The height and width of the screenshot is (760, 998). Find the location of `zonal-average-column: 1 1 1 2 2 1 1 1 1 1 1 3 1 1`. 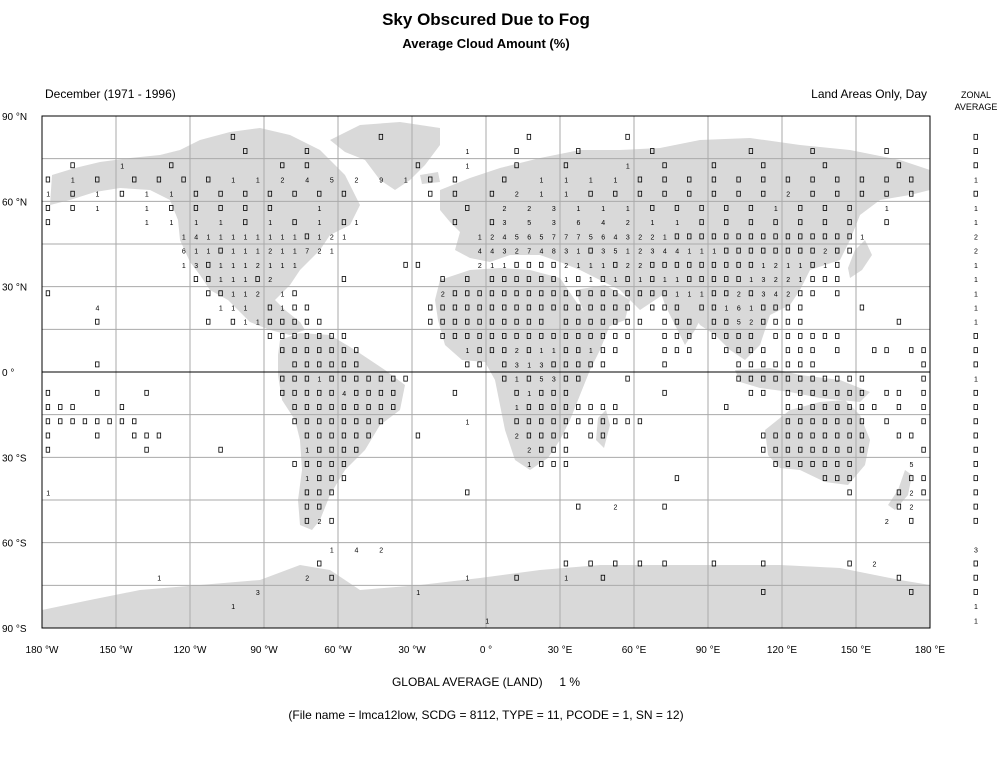

zonal-average-column: 1 1 1 2 2 1 1 1 1 1 1 3 1 1 is located at coordinates (975, 379).